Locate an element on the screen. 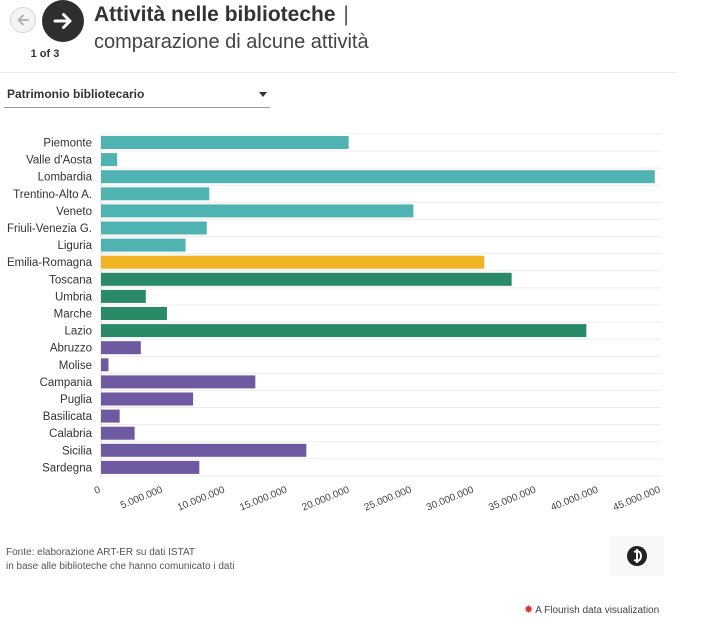  category-label: Piemonte is located at coordinates (67, 144).